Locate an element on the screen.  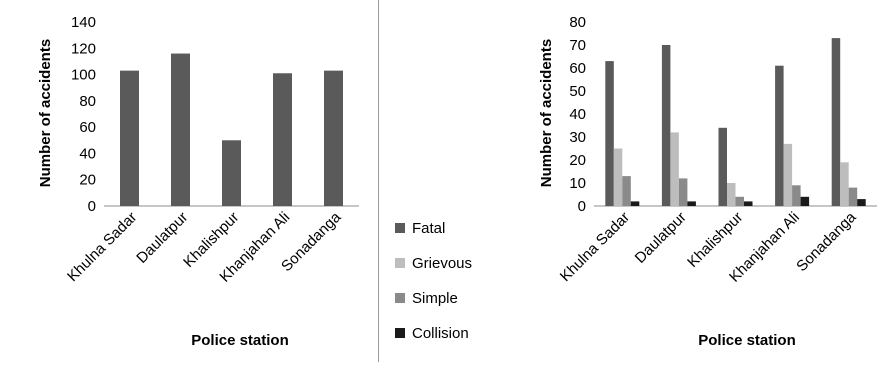
y-tick-label: 70 is located at coordinates (577, 45).